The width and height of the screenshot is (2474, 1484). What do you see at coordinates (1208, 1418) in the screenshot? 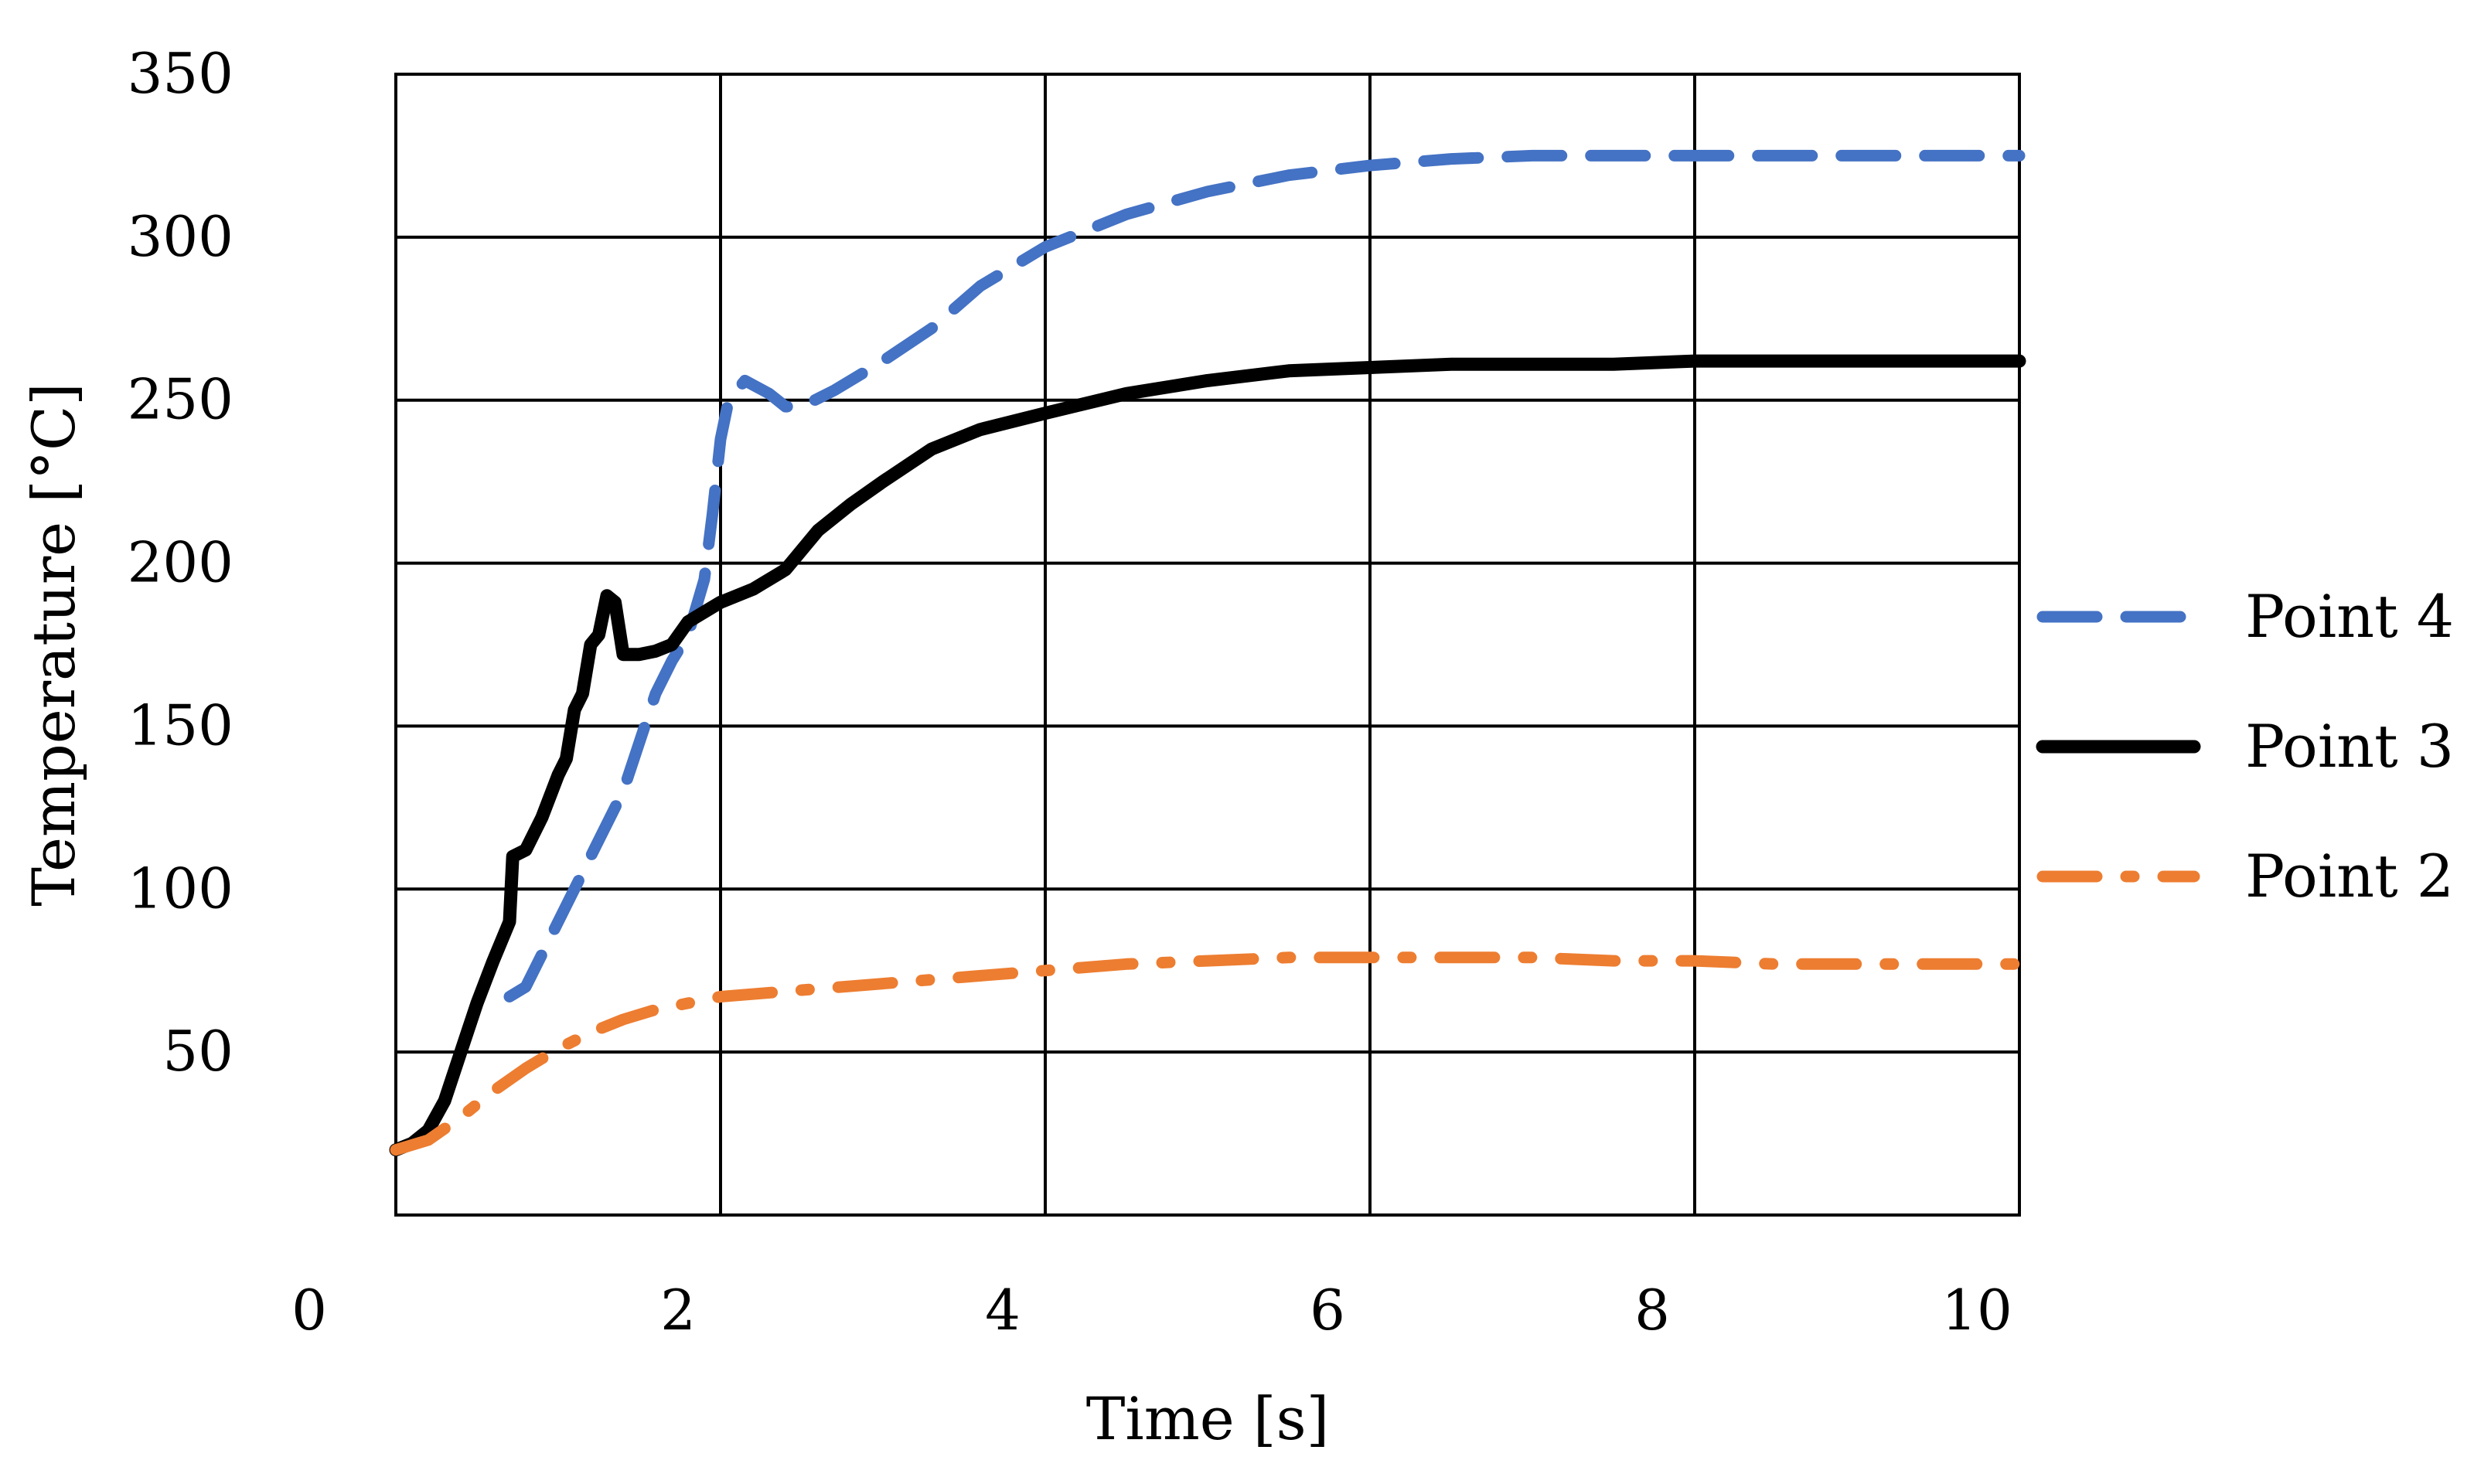
I see `x-axis-title: Time [s]` at bounding box center [1208, 1418].